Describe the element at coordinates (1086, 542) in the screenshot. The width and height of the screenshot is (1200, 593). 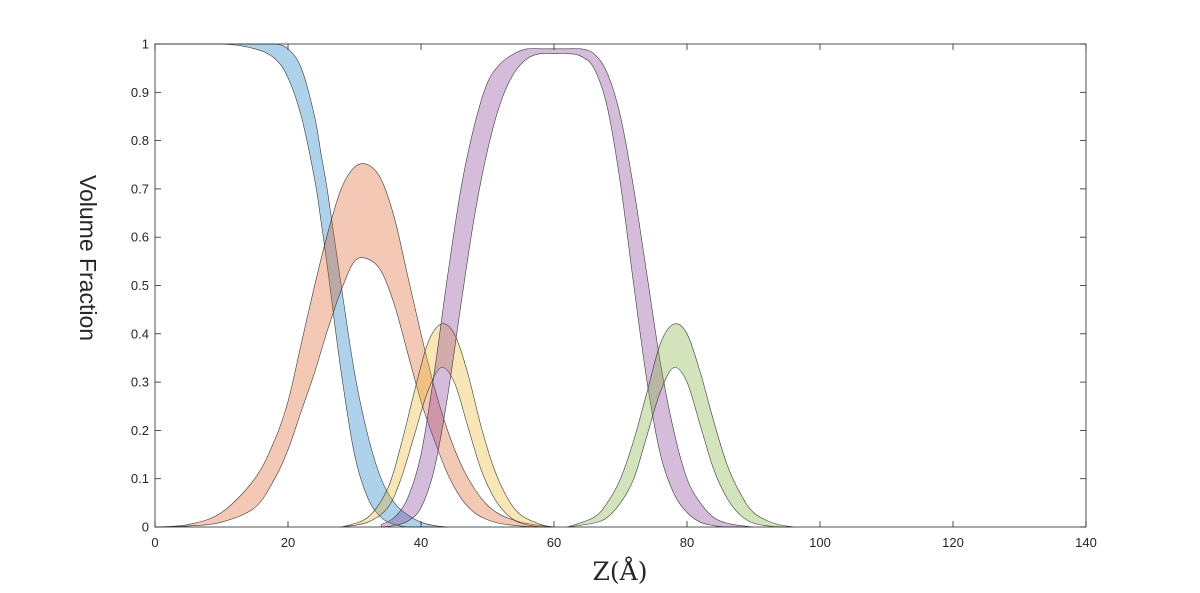
I see `x-tick-label: 140` at that location.